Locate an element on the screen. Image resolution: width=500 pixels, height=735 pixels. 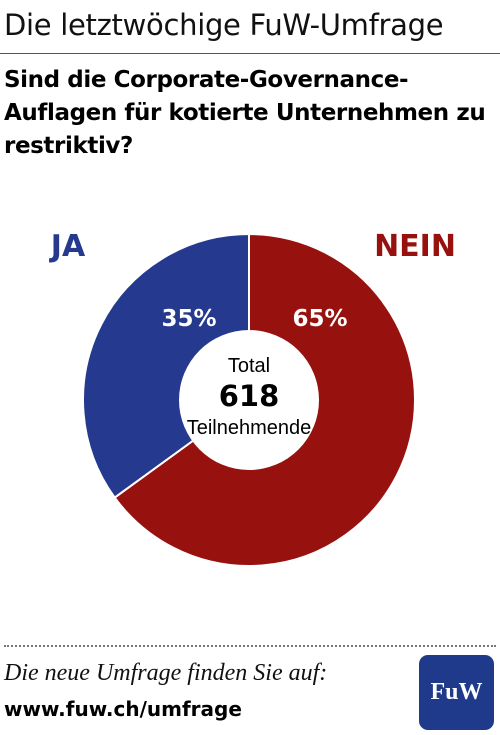
slice-value-nein: 65% is located at coordinates (319, 319).